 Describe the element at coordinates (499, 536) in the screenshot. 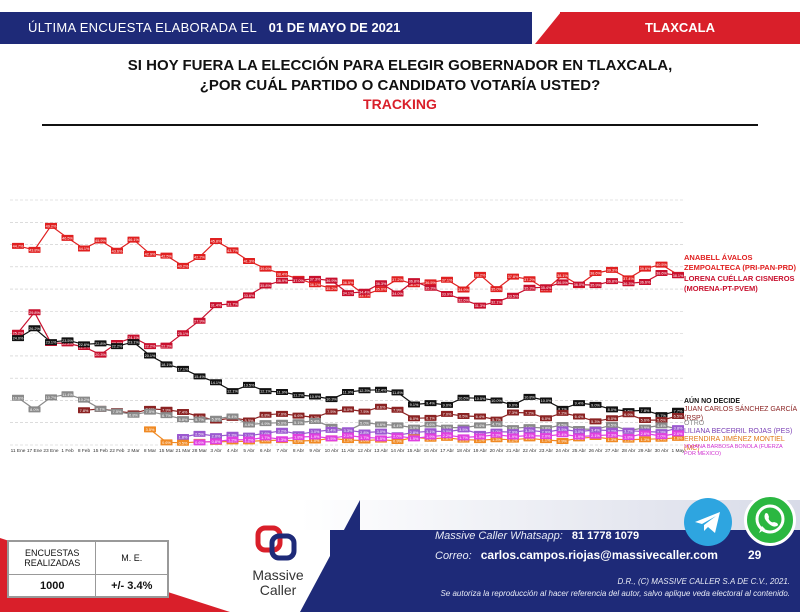

I see `whatsapp-label: Massive Caller Whatsapp:` at that location.